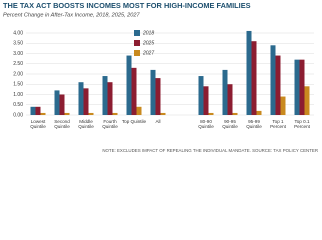 The height and width of the screenshot is (240, 322). What do you see at coordinates (148, 43) in the screenshot?
I see `legend-label: 2025` at bounding box center [148, 43].